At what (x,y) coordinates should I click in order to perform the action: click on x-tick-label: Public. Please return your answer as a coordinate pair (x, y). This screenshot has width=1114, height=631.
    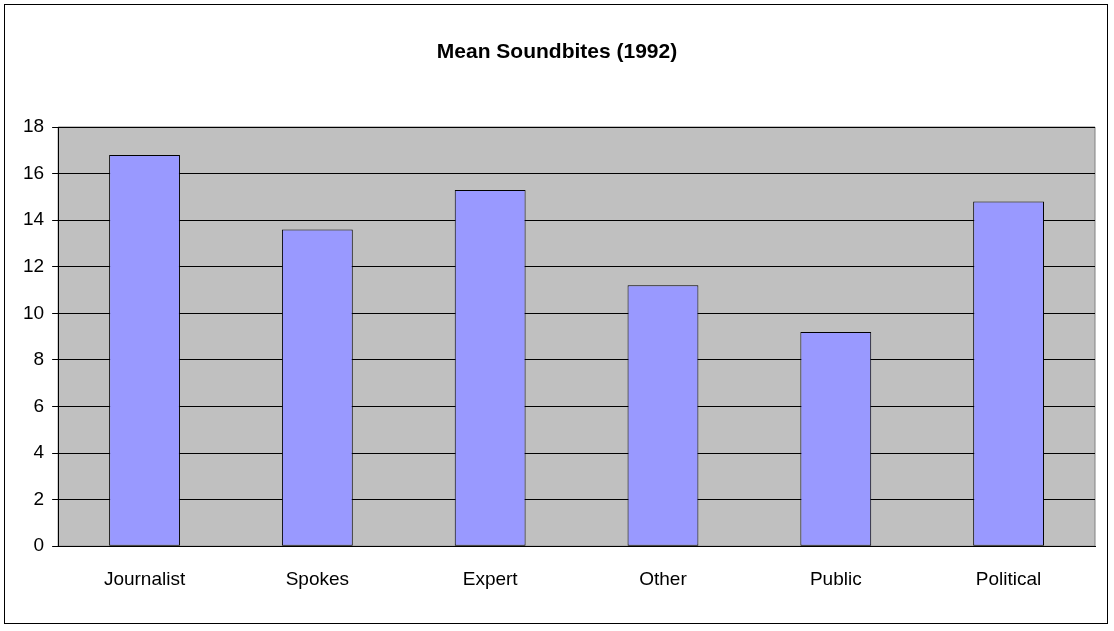
    Looking at the image, I should click on (835, 578).